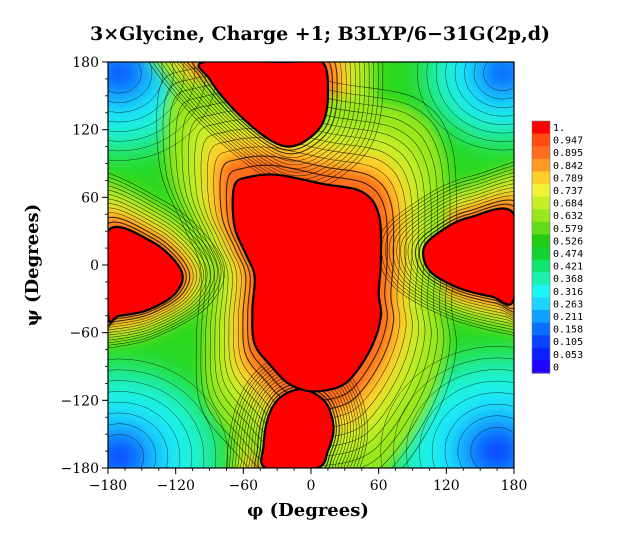  What do you see at coordinates (568, 279) in the screenshot?
I see `colorbar-label: 0.368` at bounding box center [568, 279].